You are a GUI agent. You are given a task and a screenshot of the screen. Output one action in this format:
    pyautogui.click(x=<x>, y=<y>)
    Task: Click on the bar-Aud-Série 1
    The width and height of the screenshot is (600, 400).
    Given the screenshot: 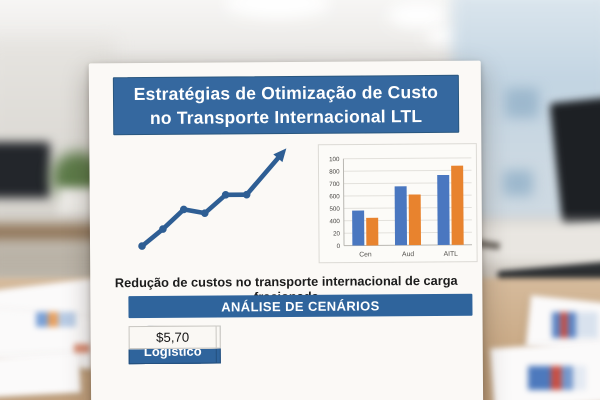 What is the action you would take?
    pyautogui.click(x=401, y=216)
    